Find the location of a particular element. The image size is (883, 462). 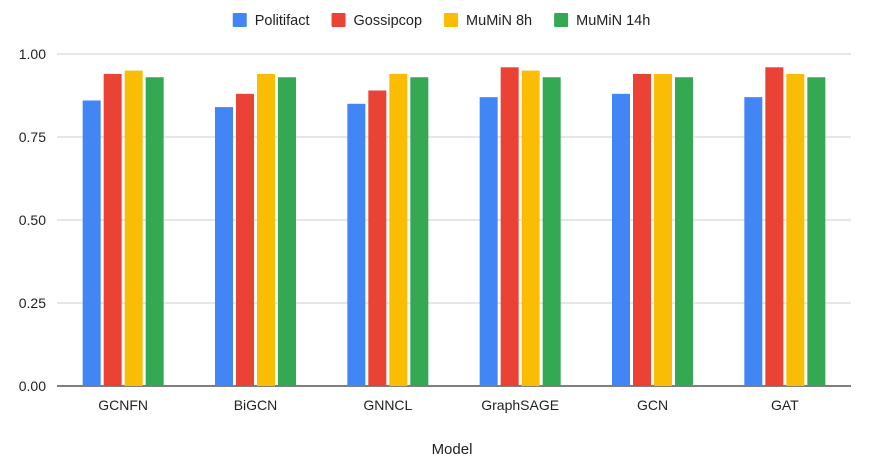

x-tick-label: GCN is located at coordinates (652, 405).